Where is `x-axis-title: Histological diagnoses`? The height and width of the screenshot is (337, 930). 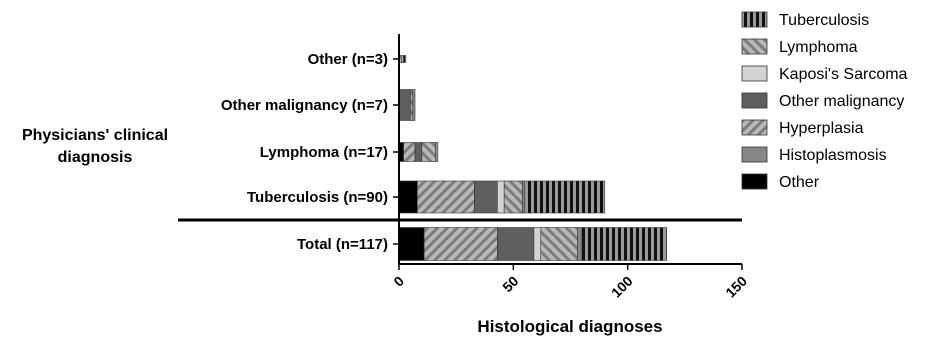
x-axis-title: Histological diagnoses is located at coordinates (569, 326).